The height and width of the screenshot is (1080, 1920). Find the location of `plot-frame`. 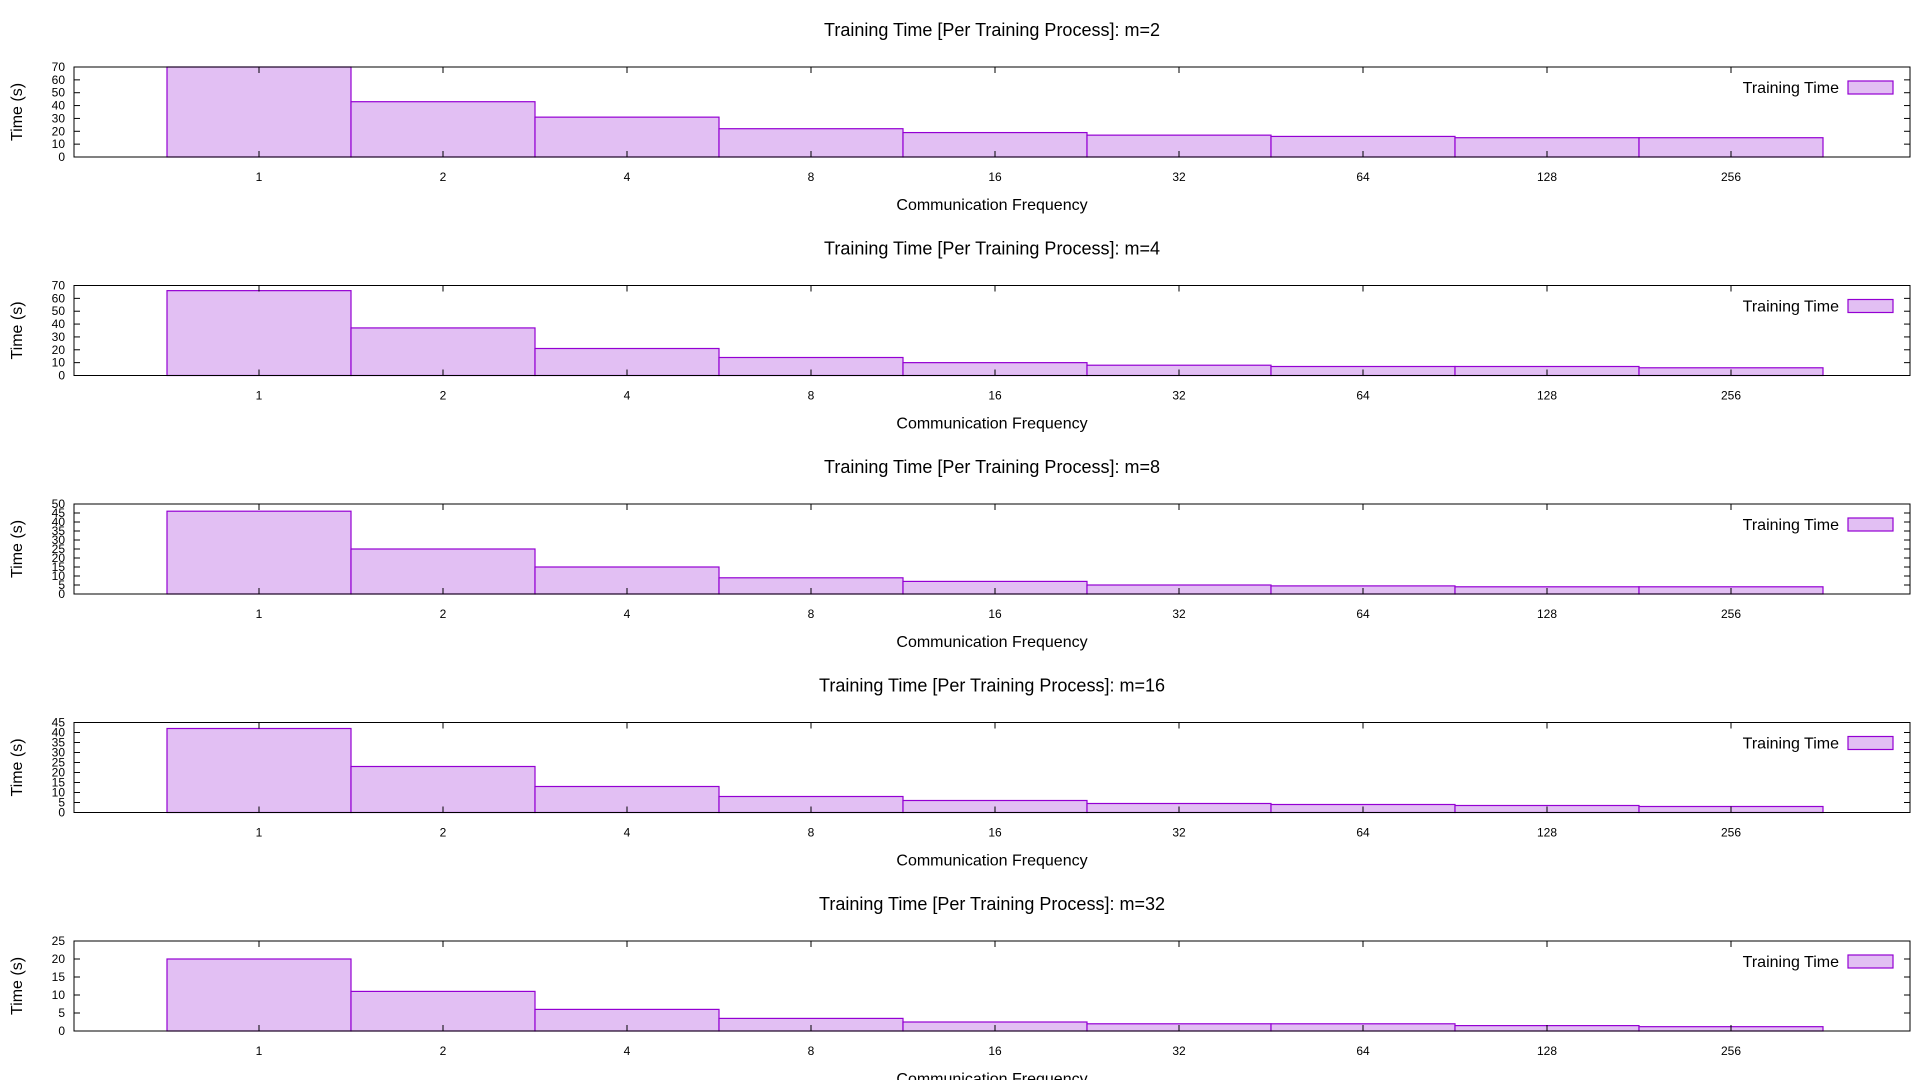

plot-frame is located at coordinates (992, 767).